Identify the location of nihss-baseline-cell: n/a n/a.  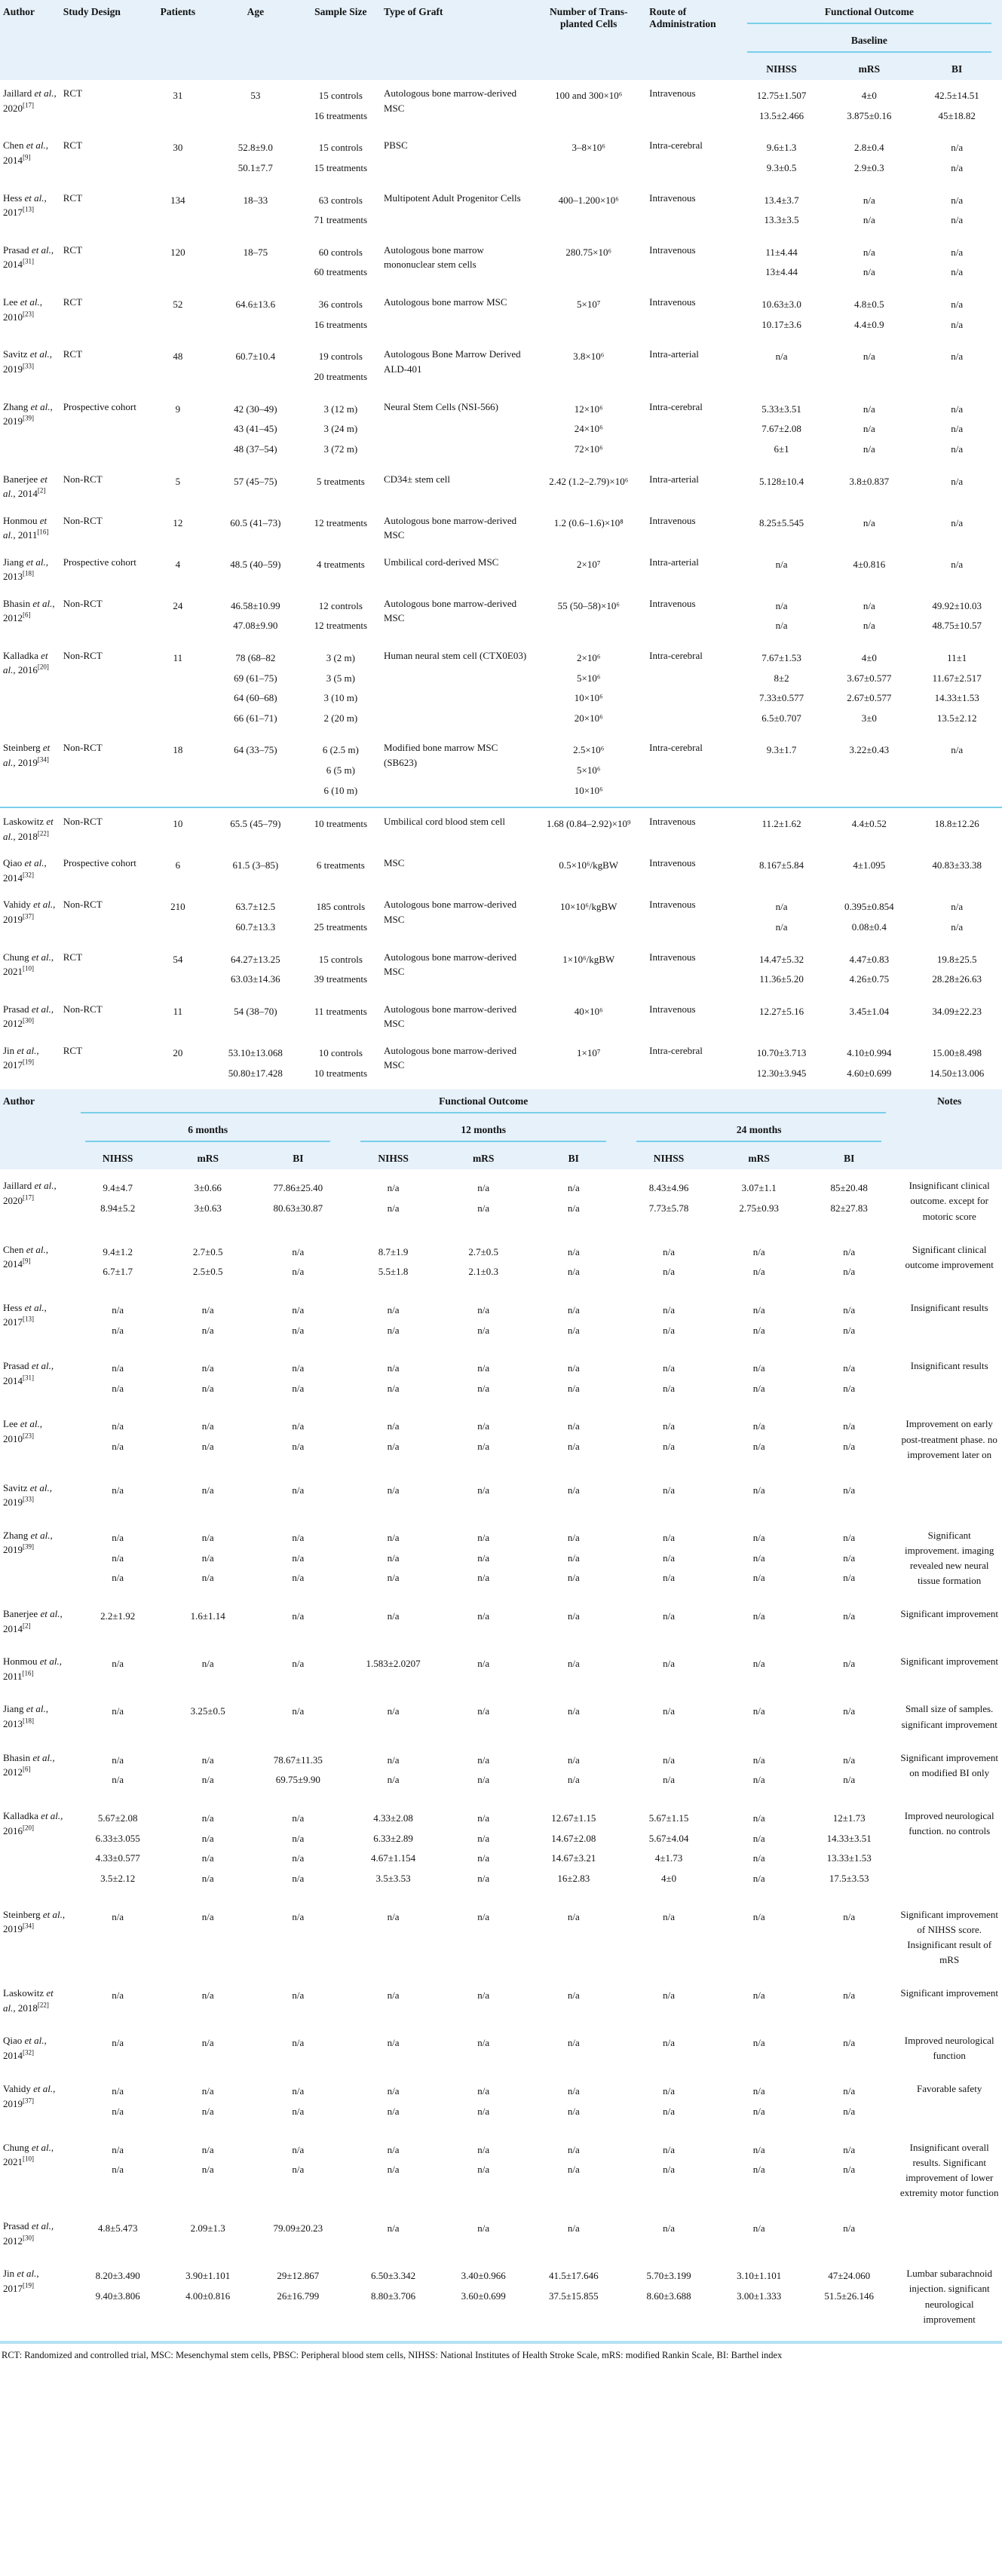
(781, 917).